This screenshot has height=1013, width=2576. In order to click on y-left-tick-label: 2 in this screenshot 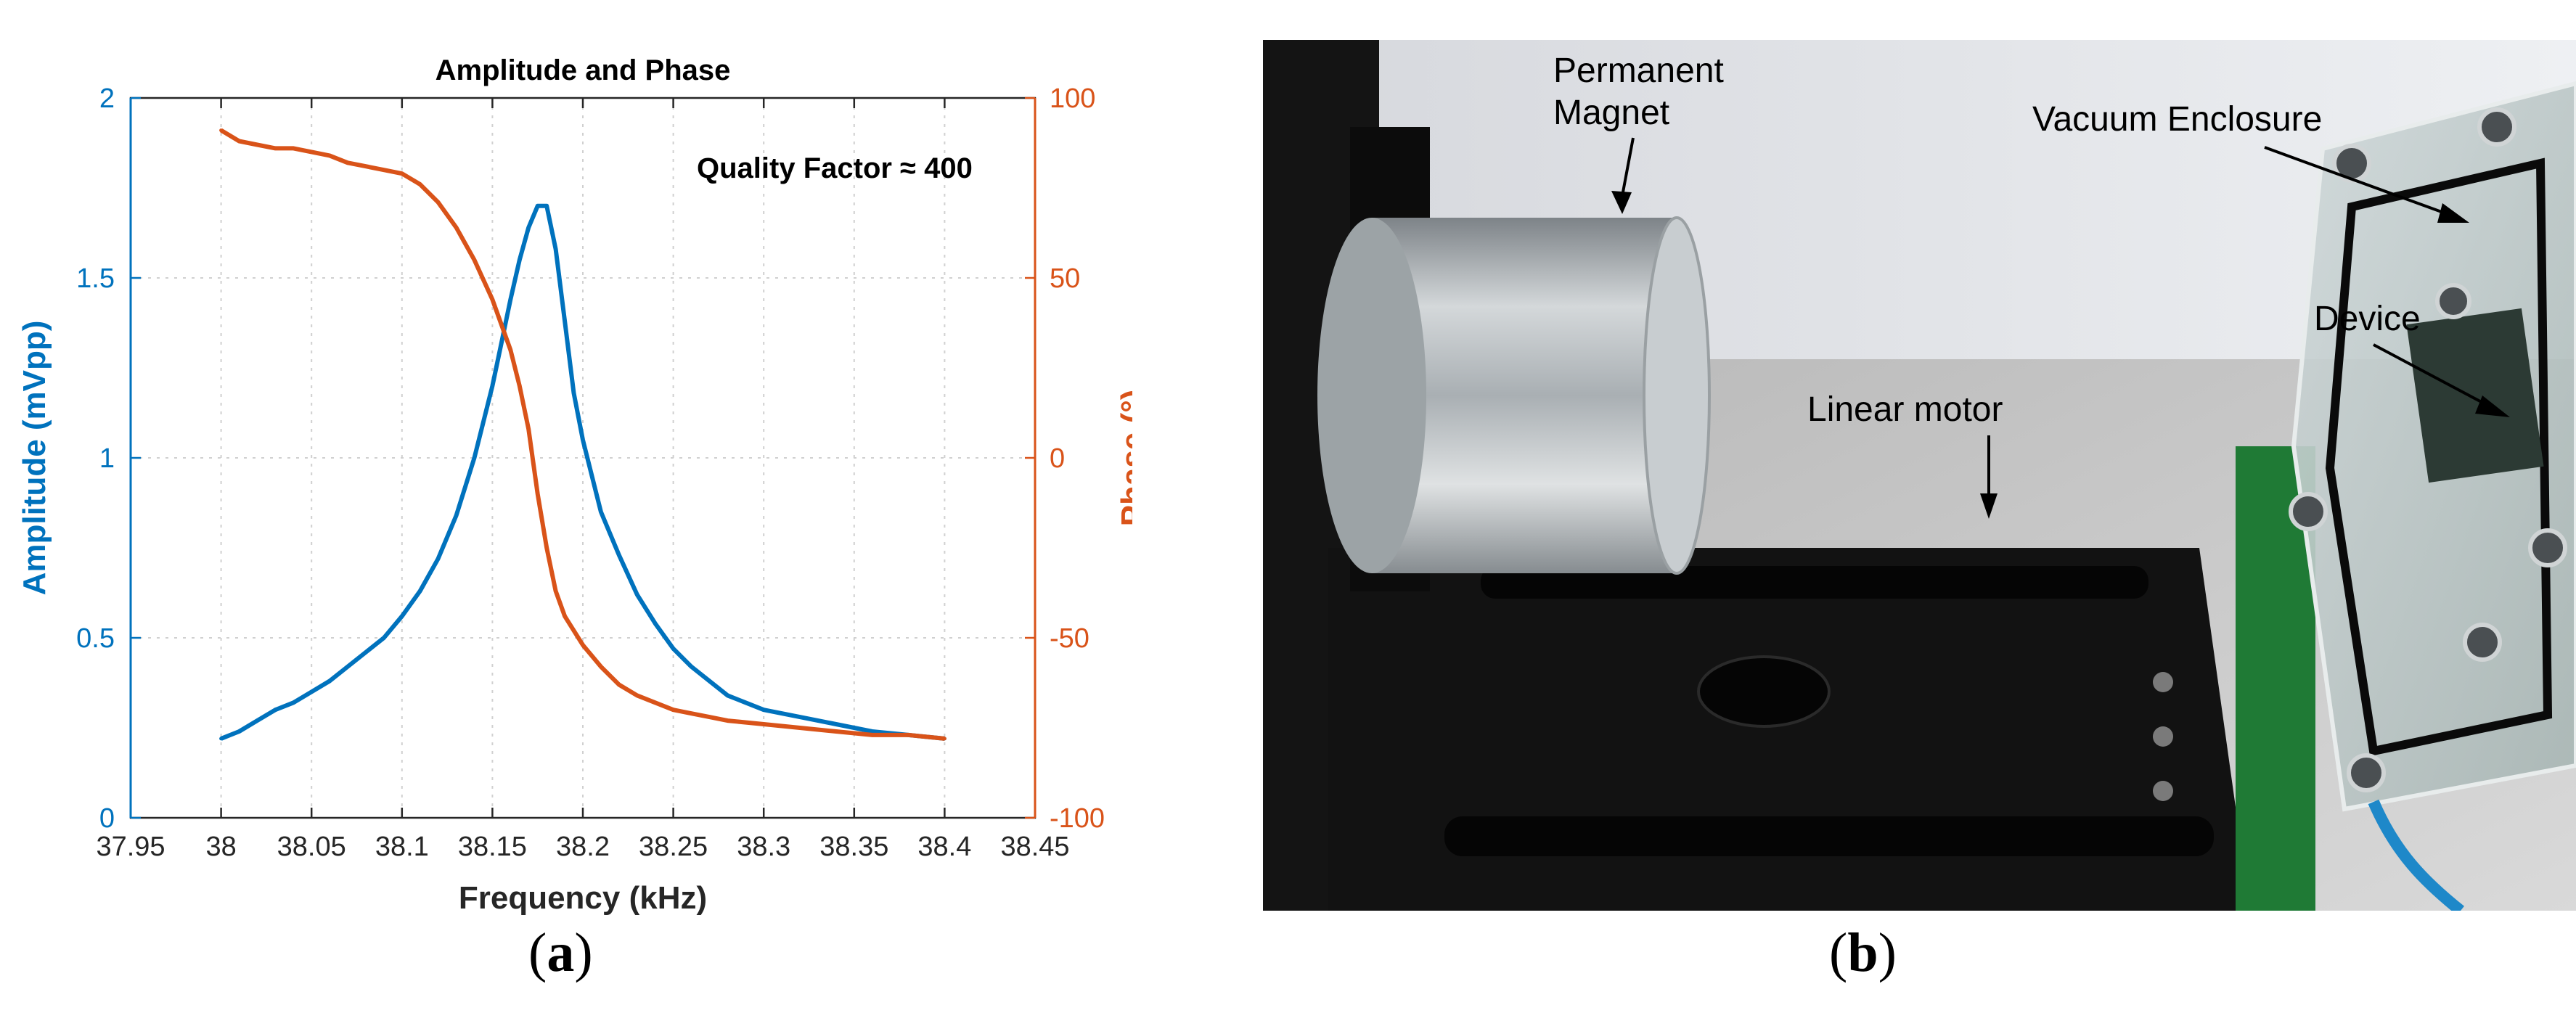, I will do `click(107, 98)`.